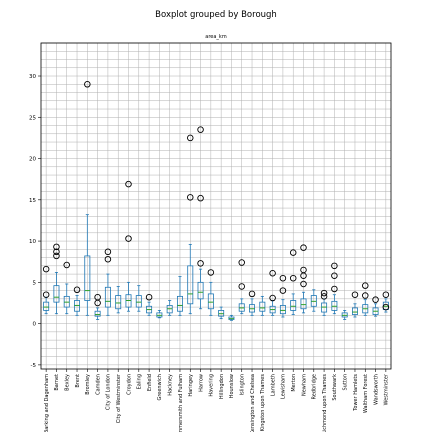 This screenshot has height=432, width=432. What do you see at coordinates (170, 385) in the screenshot?
I see `x-tick-label: Hackney` at bounding box center [170, 385].